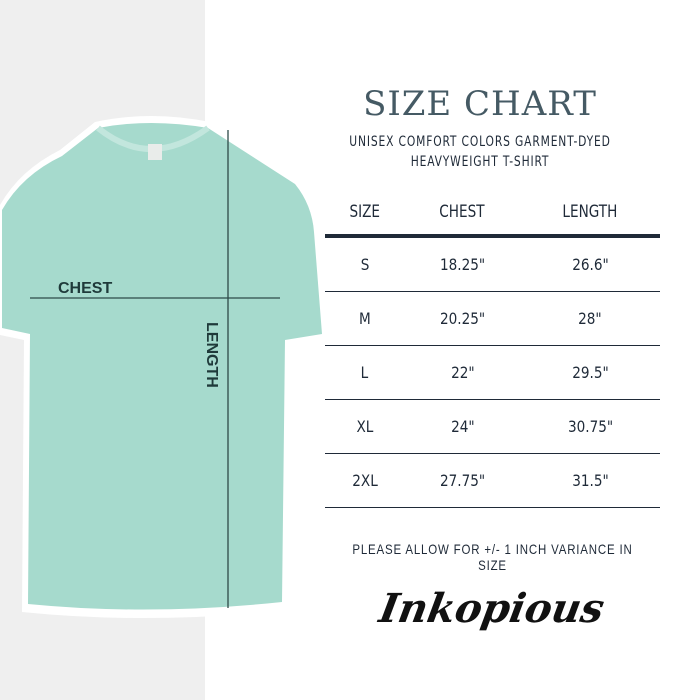 The height and width of the screenshot is (700, 700). I want to click on length-cell: 28", so click(590, 318).